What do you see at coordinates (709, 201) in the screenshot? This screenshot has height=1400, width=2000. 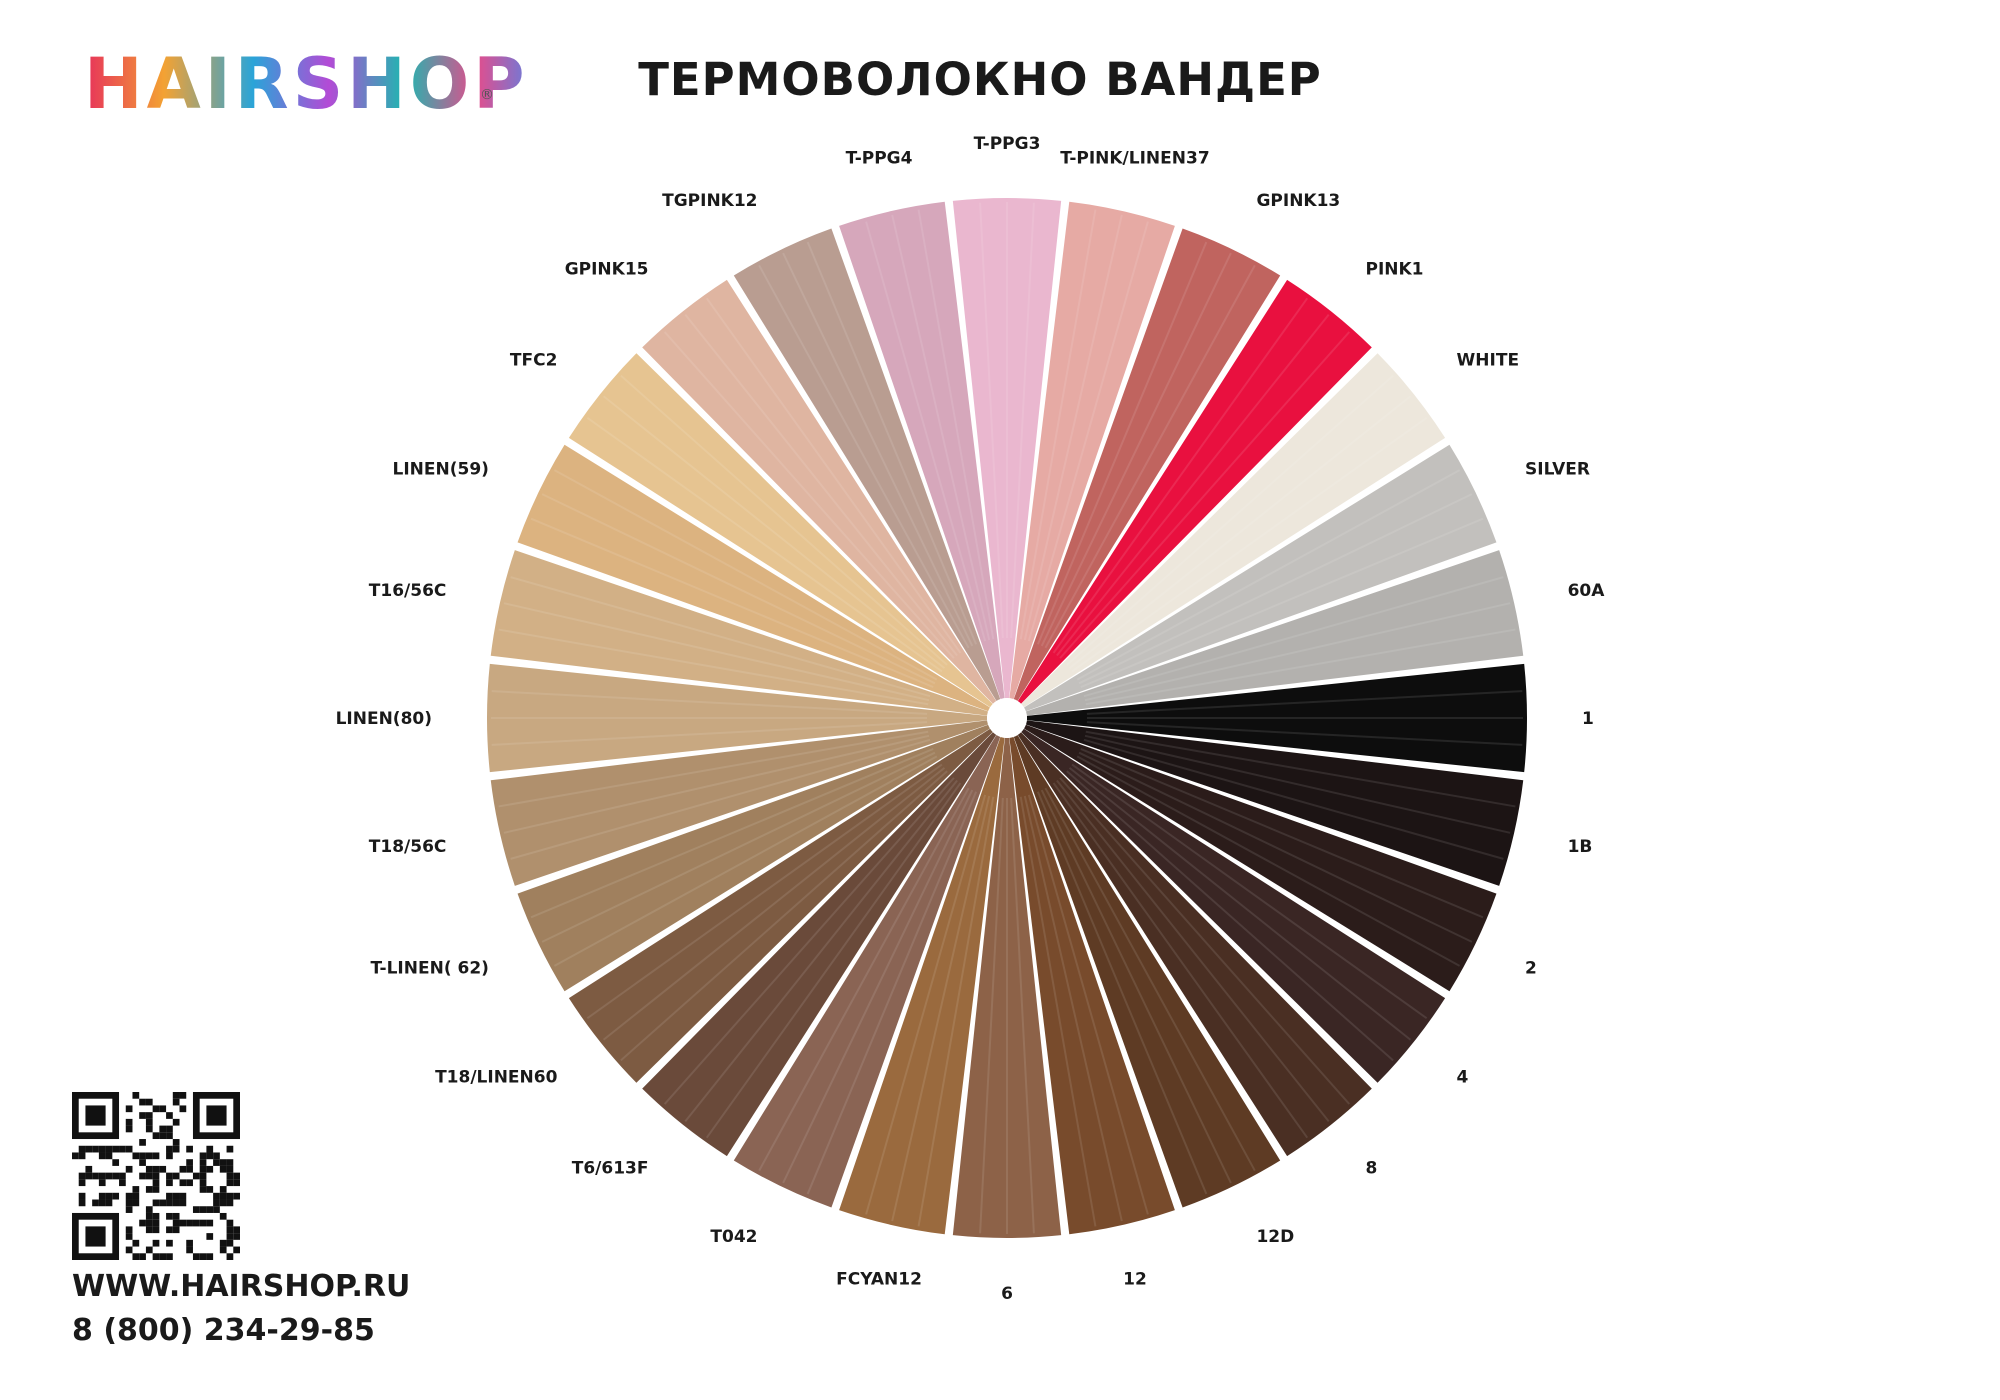 I see `color-label: TGPINK12` at bounding box center [709, 201].